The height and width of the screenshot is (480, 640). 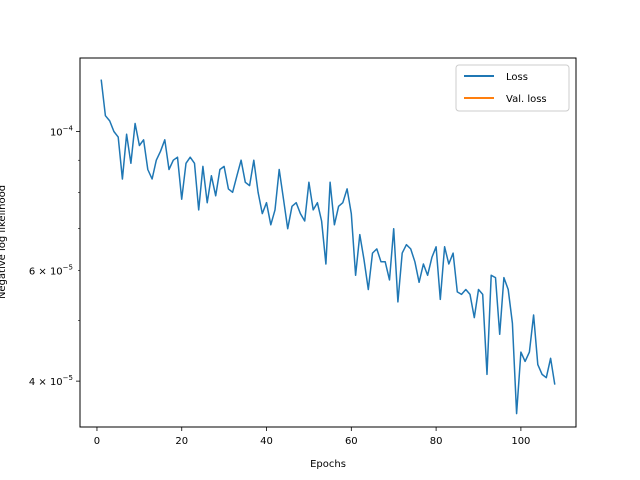 What do you see at coordinates (328, 464) in the screenshot?
I see `x-axis-label: Epochs` at bounding box center [328, 464].